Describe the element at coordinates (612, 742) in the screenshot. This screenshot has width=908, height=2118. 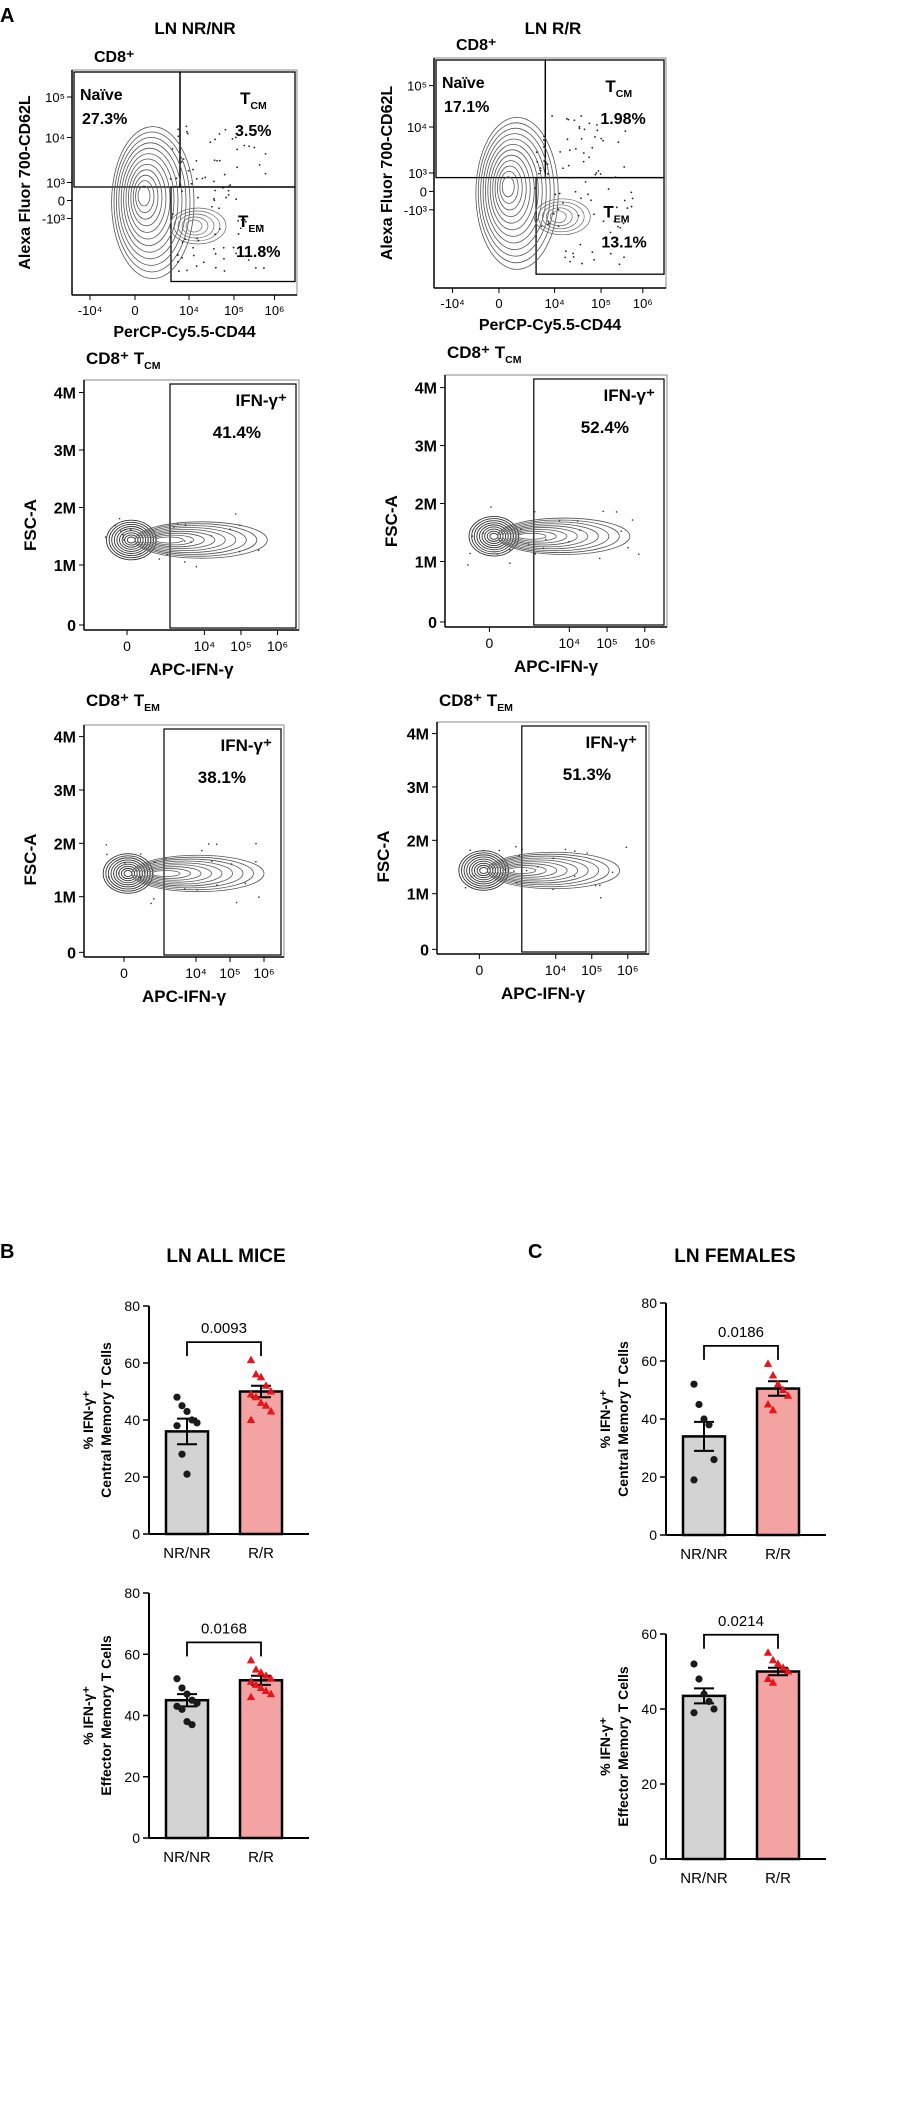
I see `ifn-gate-label: IFN-γ⁺` at that location.